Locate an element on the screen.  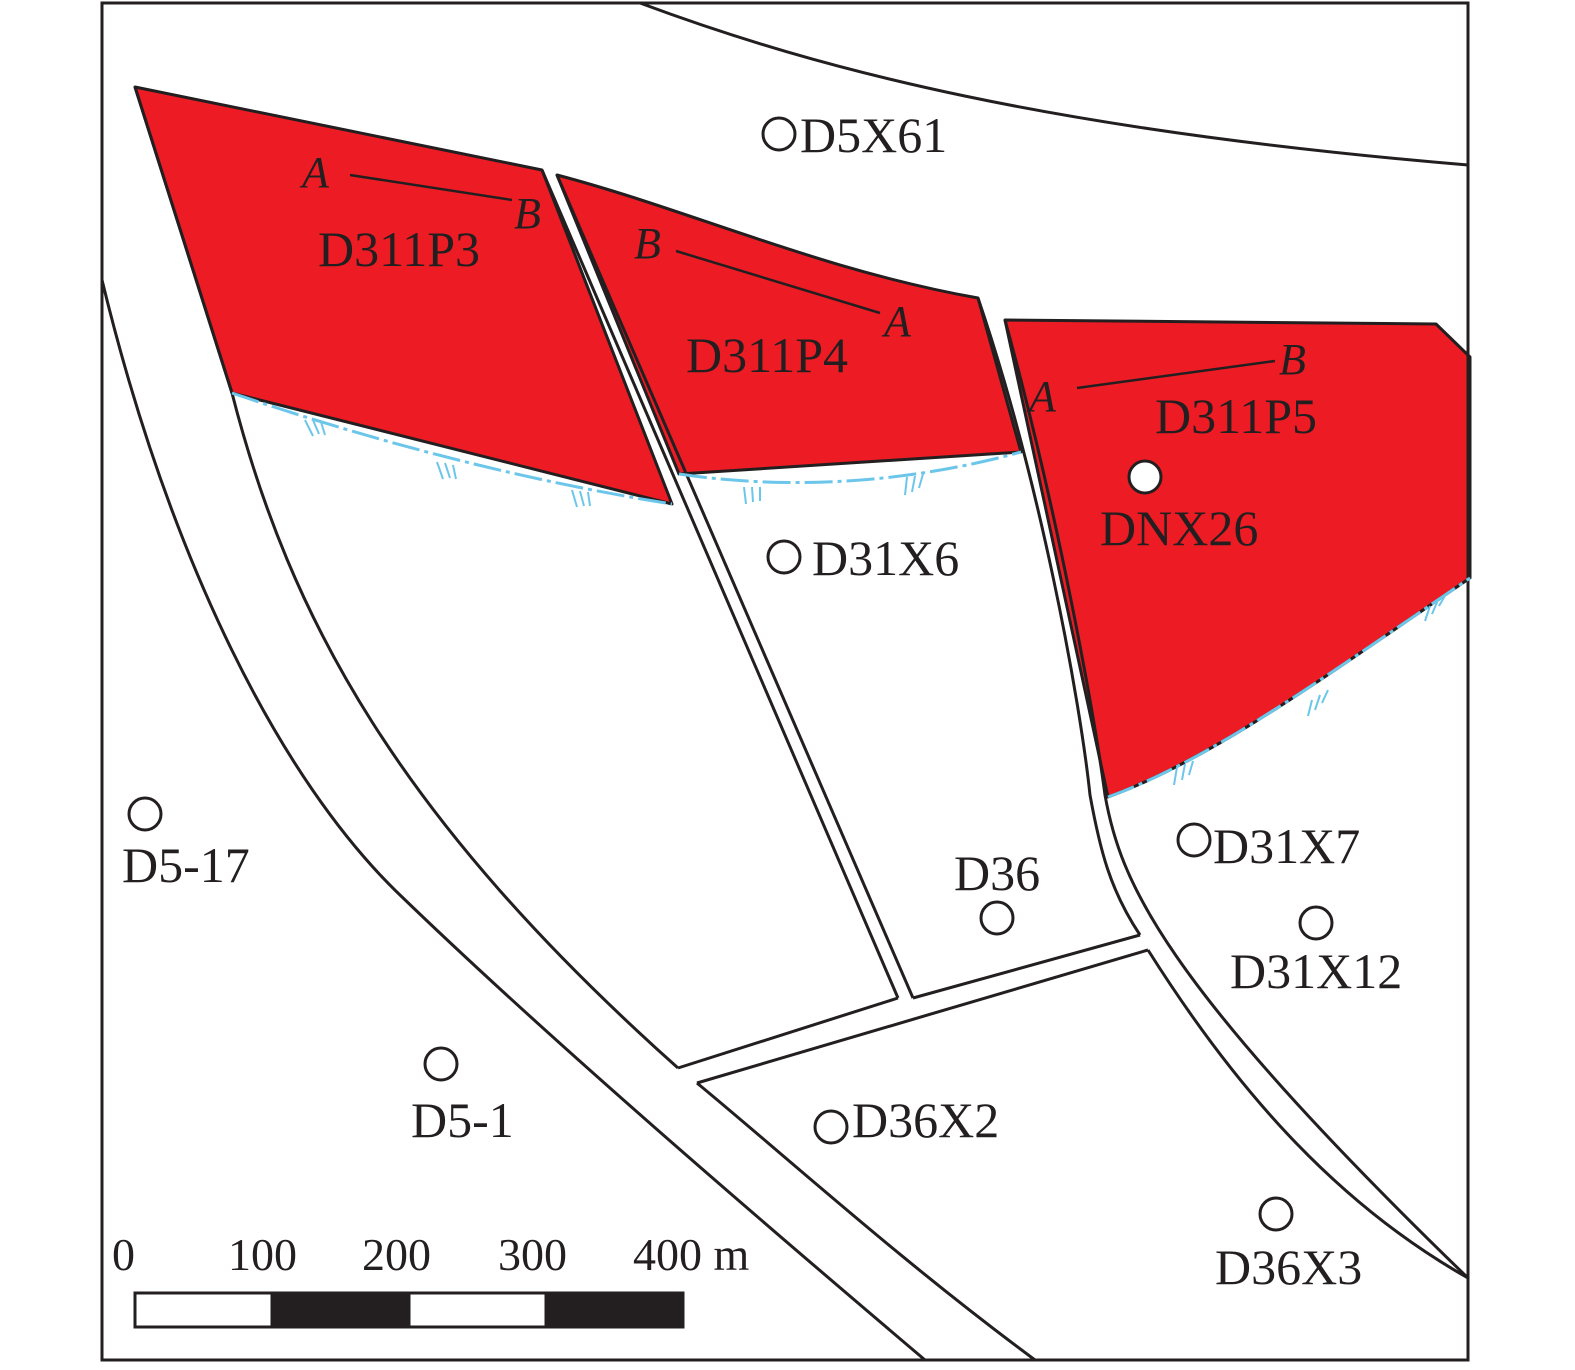
fault-north-upper is located at coordinates (1054, 84).